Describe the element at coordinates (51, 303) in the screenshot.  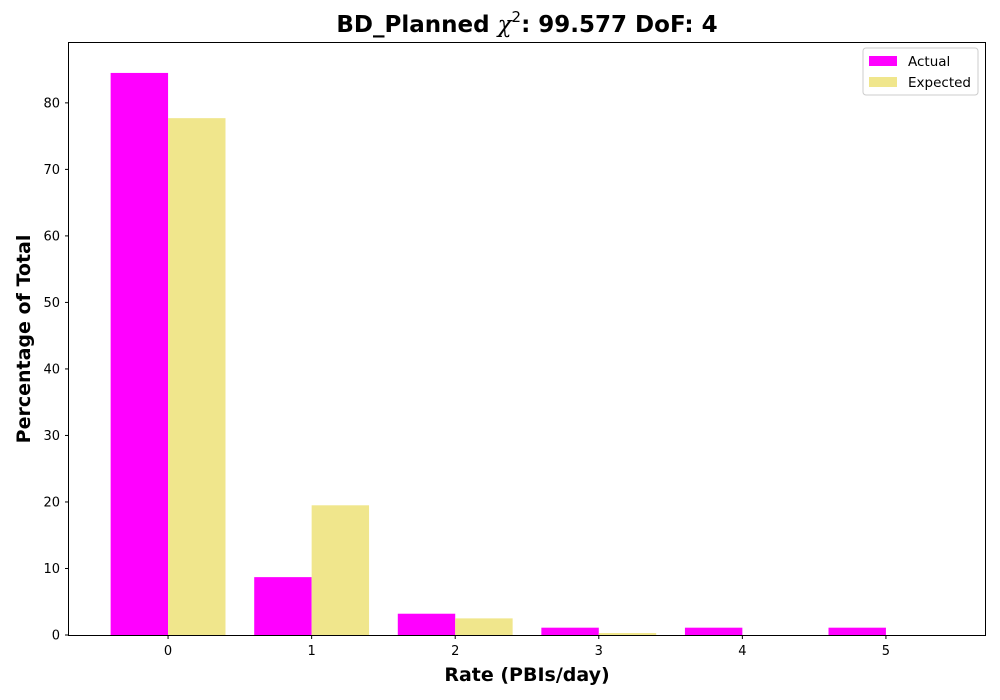
I see `y-tick-label: 50` at that location.